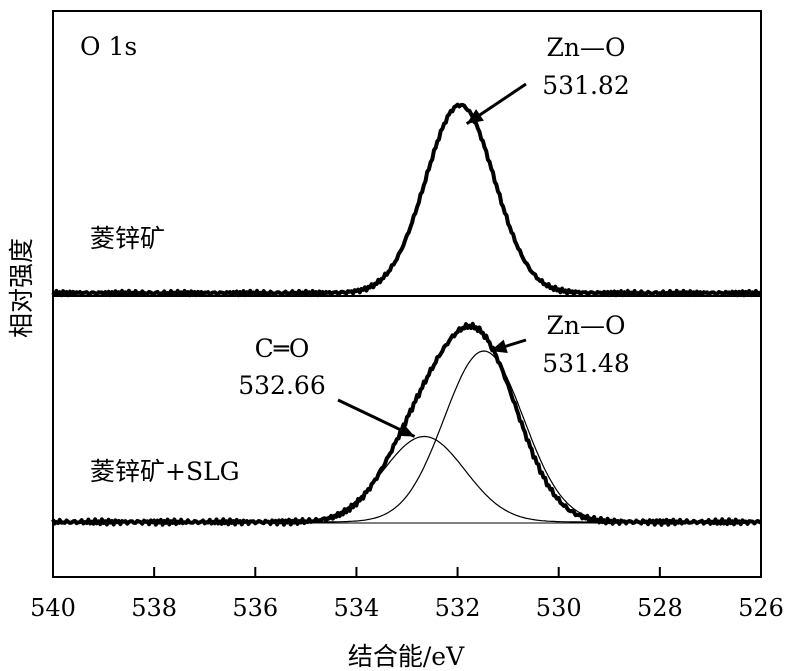 The height and width of the screenshot is (671, 788). I want to click on annotation-arrows, so click(432, 260).